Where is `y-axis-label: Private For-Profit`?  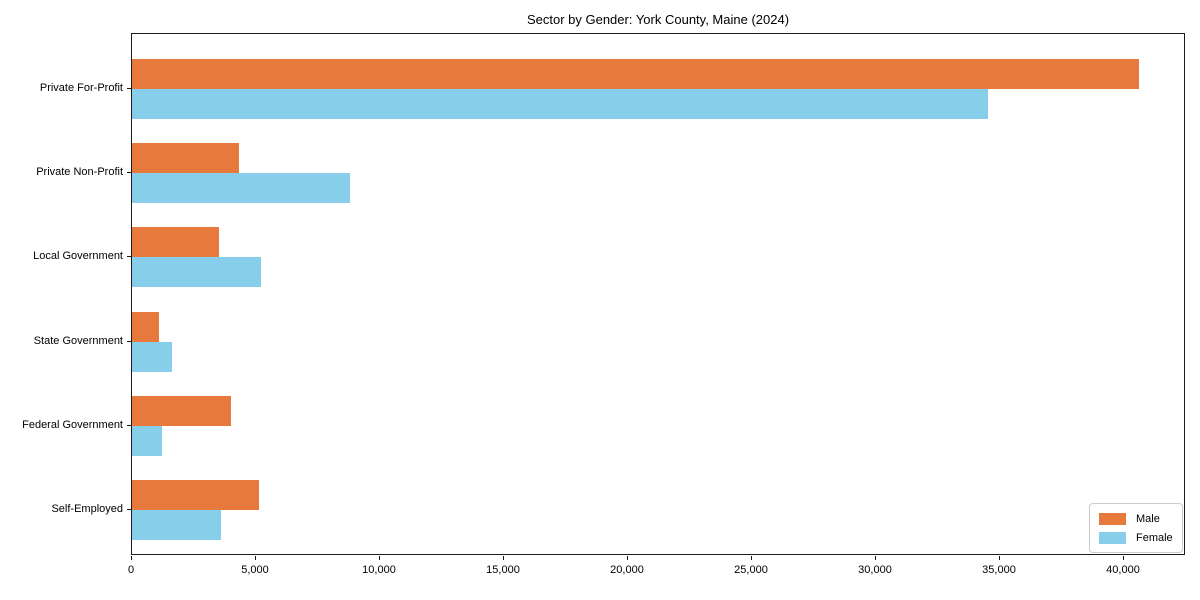 y-axis-label: Private For-Profit is located at coordinates (81, 88).